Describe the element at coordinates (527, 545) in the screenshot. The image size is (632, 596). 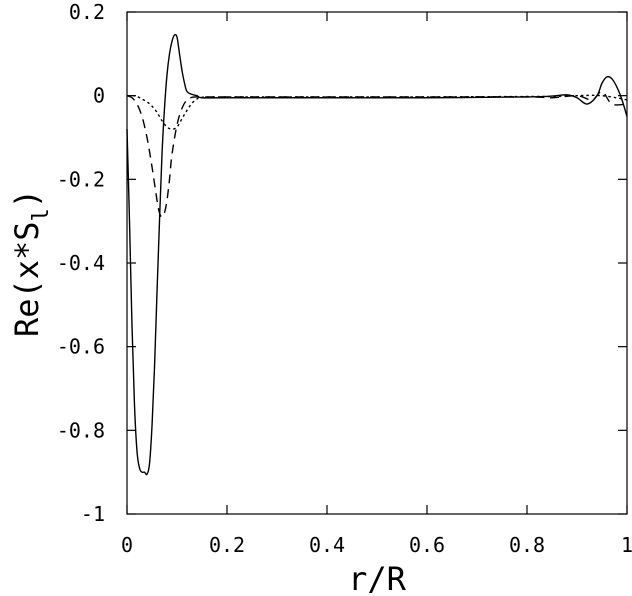
I see `x-tick-label: 0.8` at that location.